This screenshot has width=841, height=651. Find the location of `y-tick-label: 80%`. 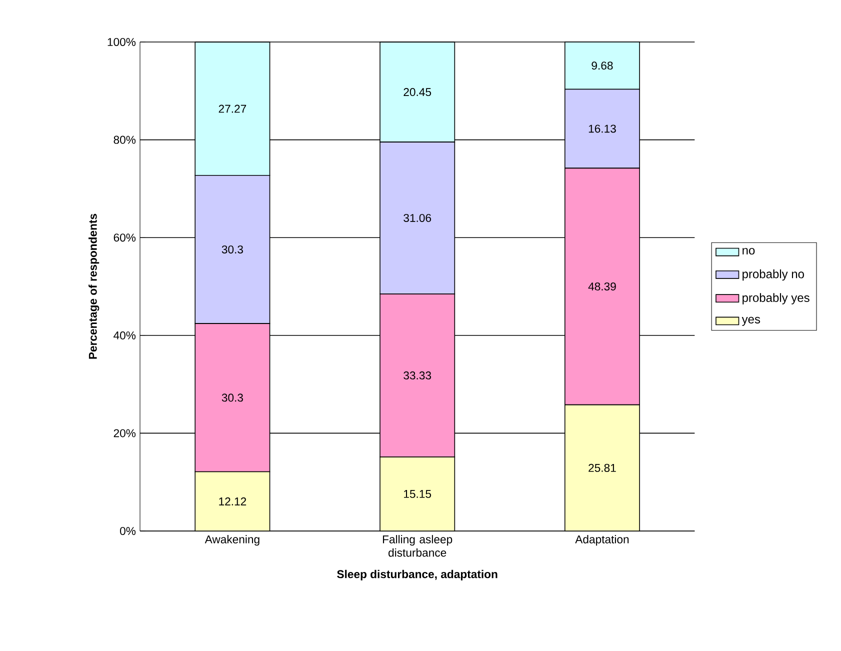

y-tick-label: 80% is located at coordinates (125, 140).